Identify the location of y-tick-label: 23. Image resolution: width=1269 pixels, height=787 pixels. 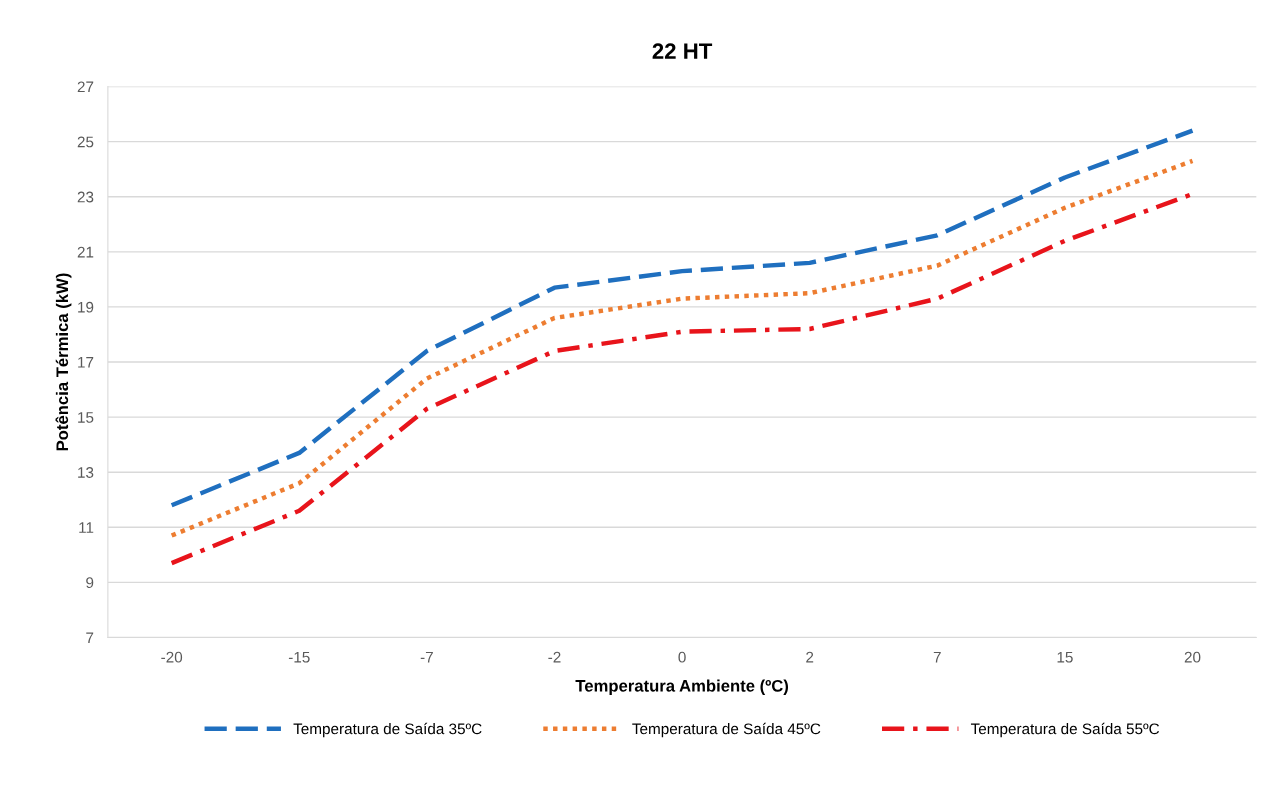
(85, 197).